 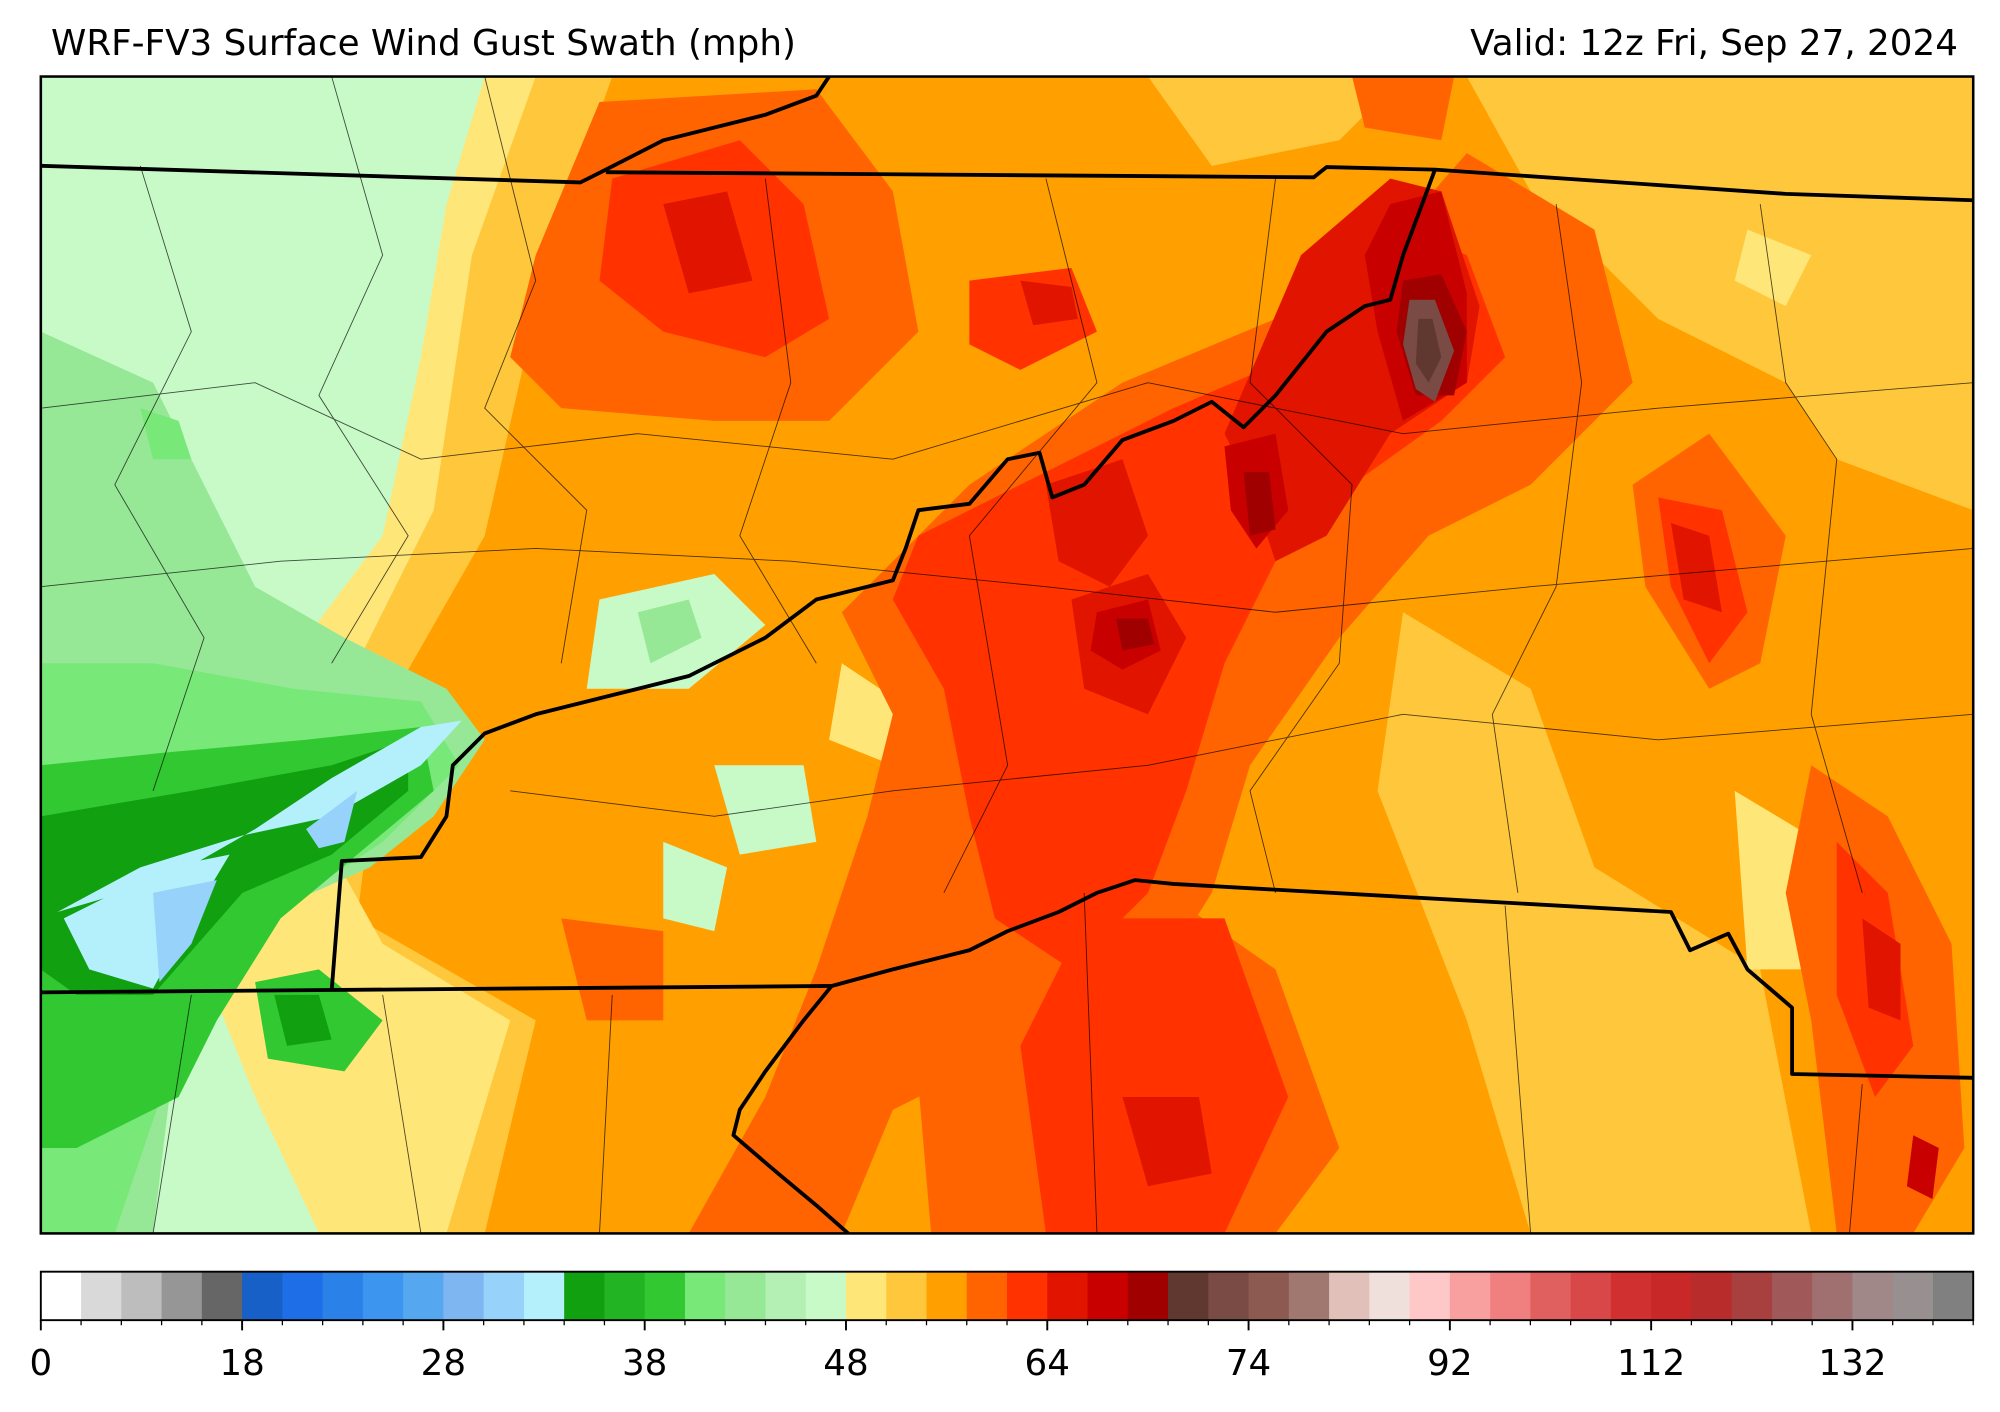 I want to click on colorbar-tick-label: 18, so click(x=241, y=1363).